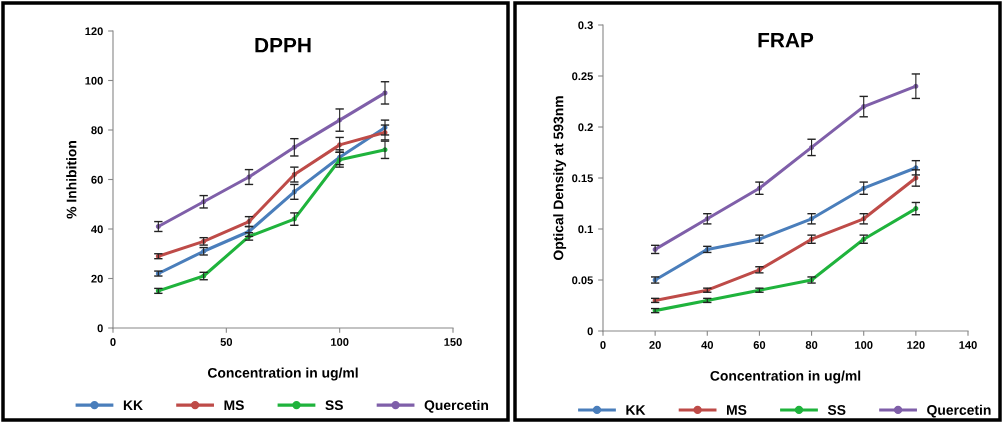 The width and height of the screenshot is (1006, 423). What do you see at coordinates (707, 345) in the screenshot?
I see `x-tick-label: 40` at bounding box center [707, 345].